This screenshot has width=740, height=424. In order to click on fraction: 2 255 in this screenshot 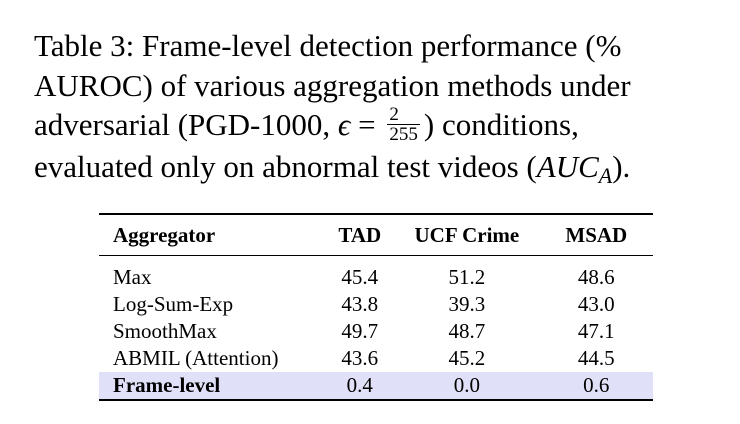, I will do `click(403, 124)`.